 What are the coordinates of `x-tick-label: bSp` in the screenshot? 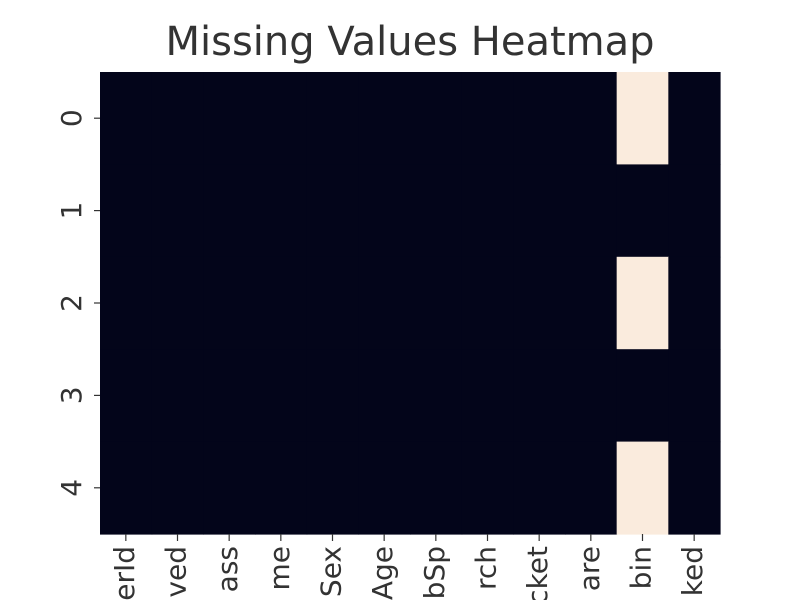 It's located at (434, 572).